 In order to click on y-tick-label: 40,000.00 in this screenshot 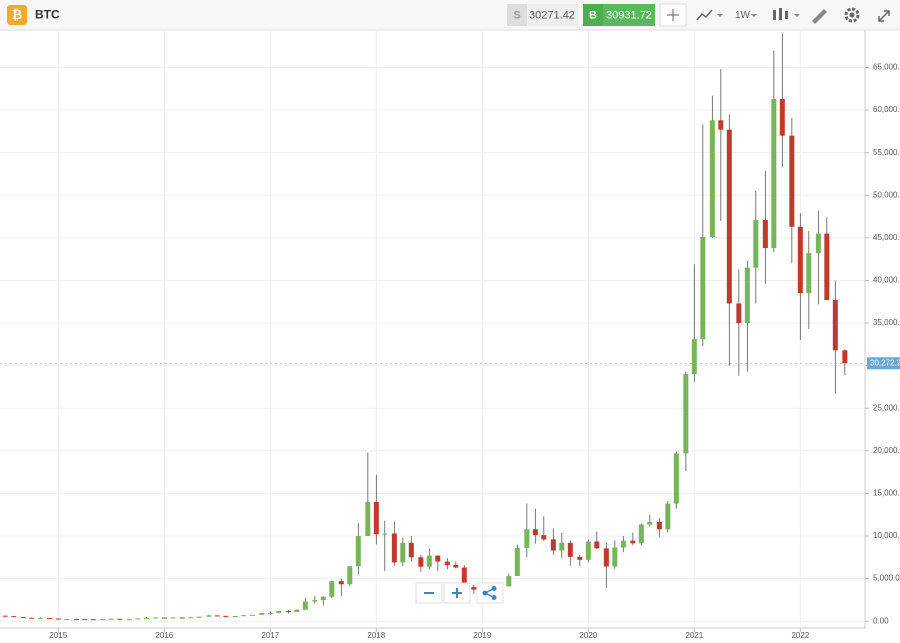, I will do `click(886, 280)`.